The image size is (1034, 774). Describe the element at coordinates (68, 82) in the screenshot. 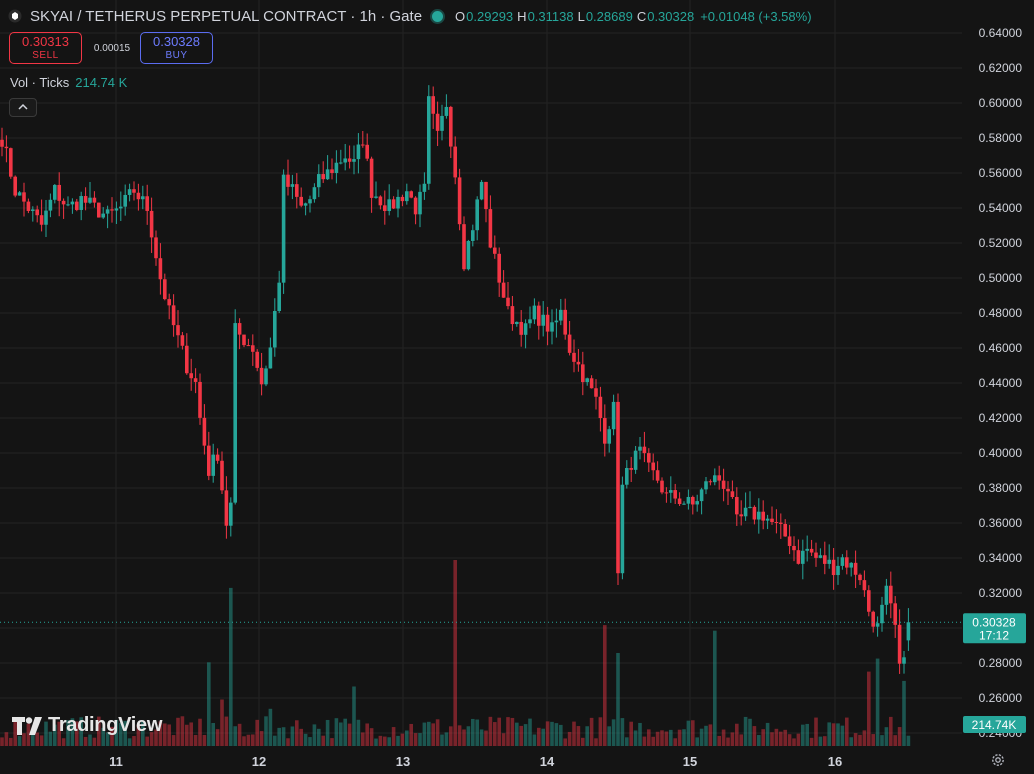

I see `volume-legend: Vol · Ticks 214.74 K` at that location.